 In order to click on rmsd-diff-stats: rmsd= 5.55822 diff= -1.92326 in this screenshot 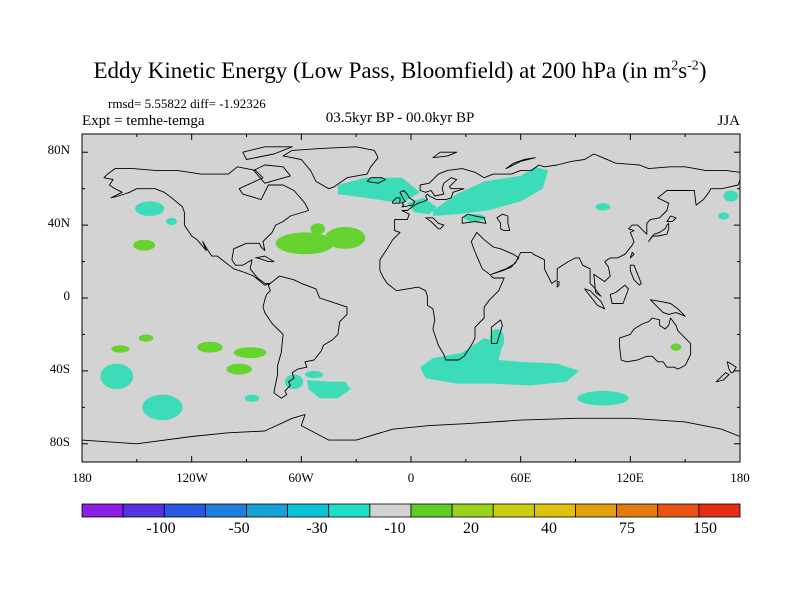, I will do `click(187, 103)`.